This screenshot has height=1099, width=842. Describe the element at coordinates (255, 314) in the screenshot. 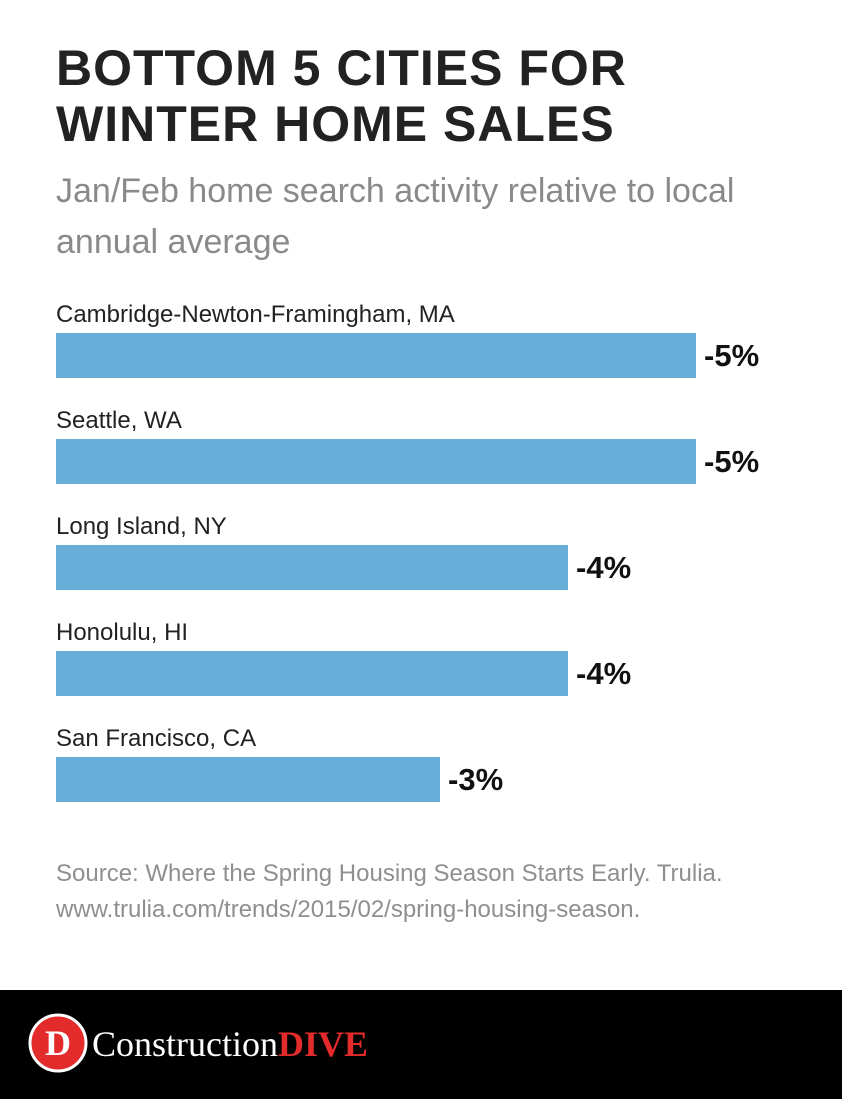

I see `category-label: Cambridge-Newton-Framingham, MA` at that location.